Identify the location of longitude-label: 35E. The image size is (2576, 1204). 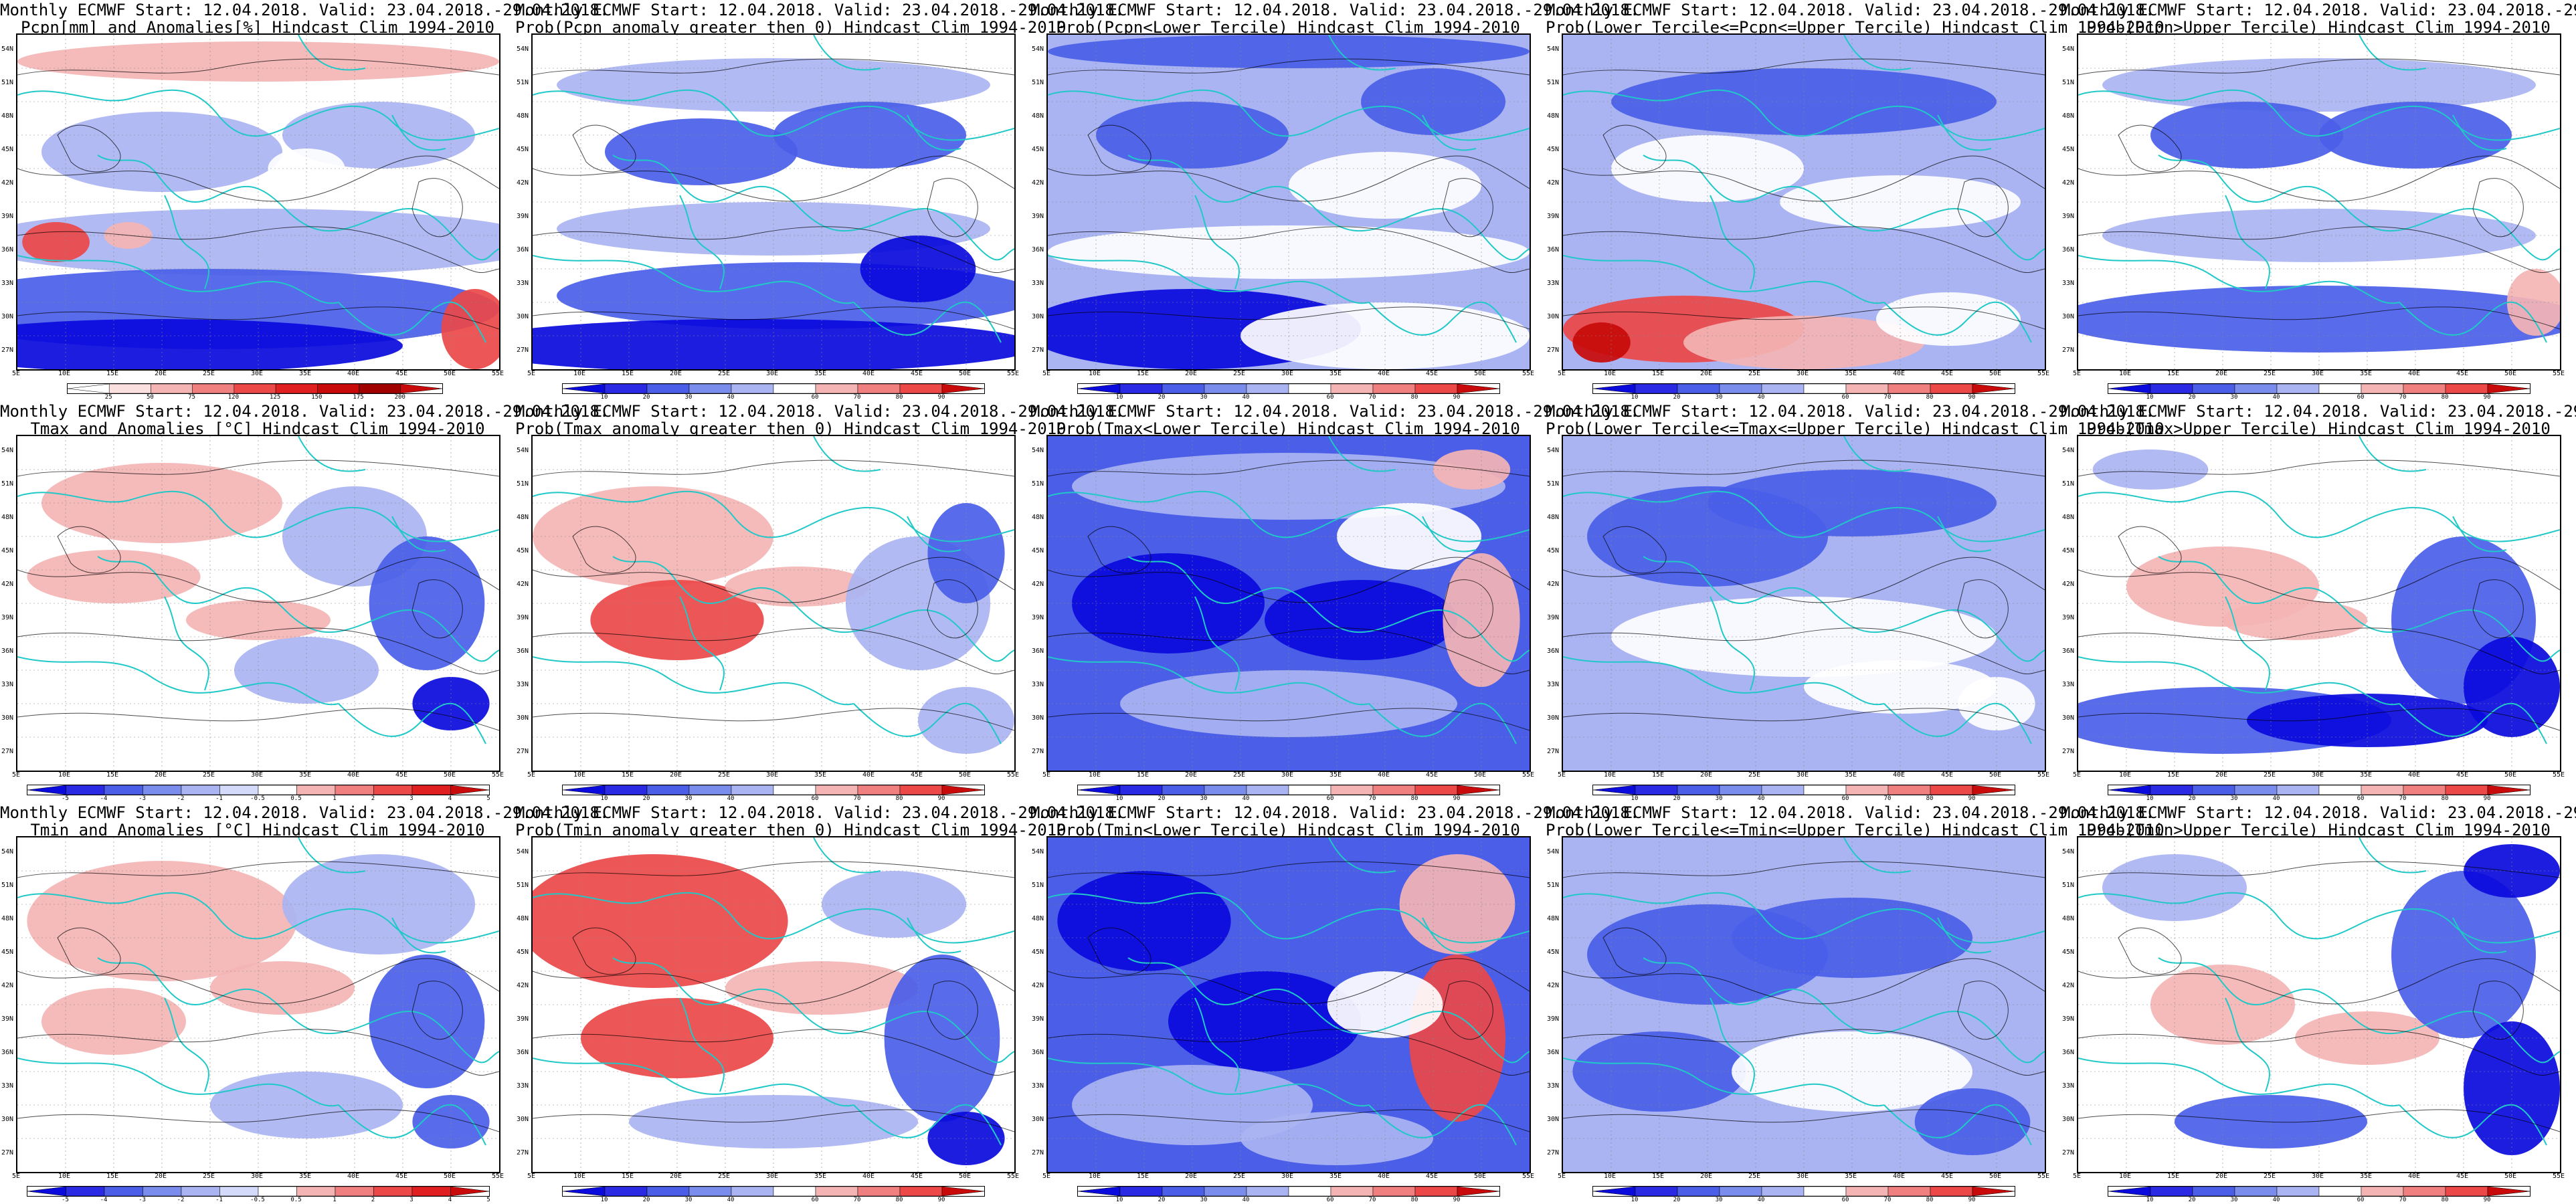
(1335, 775).